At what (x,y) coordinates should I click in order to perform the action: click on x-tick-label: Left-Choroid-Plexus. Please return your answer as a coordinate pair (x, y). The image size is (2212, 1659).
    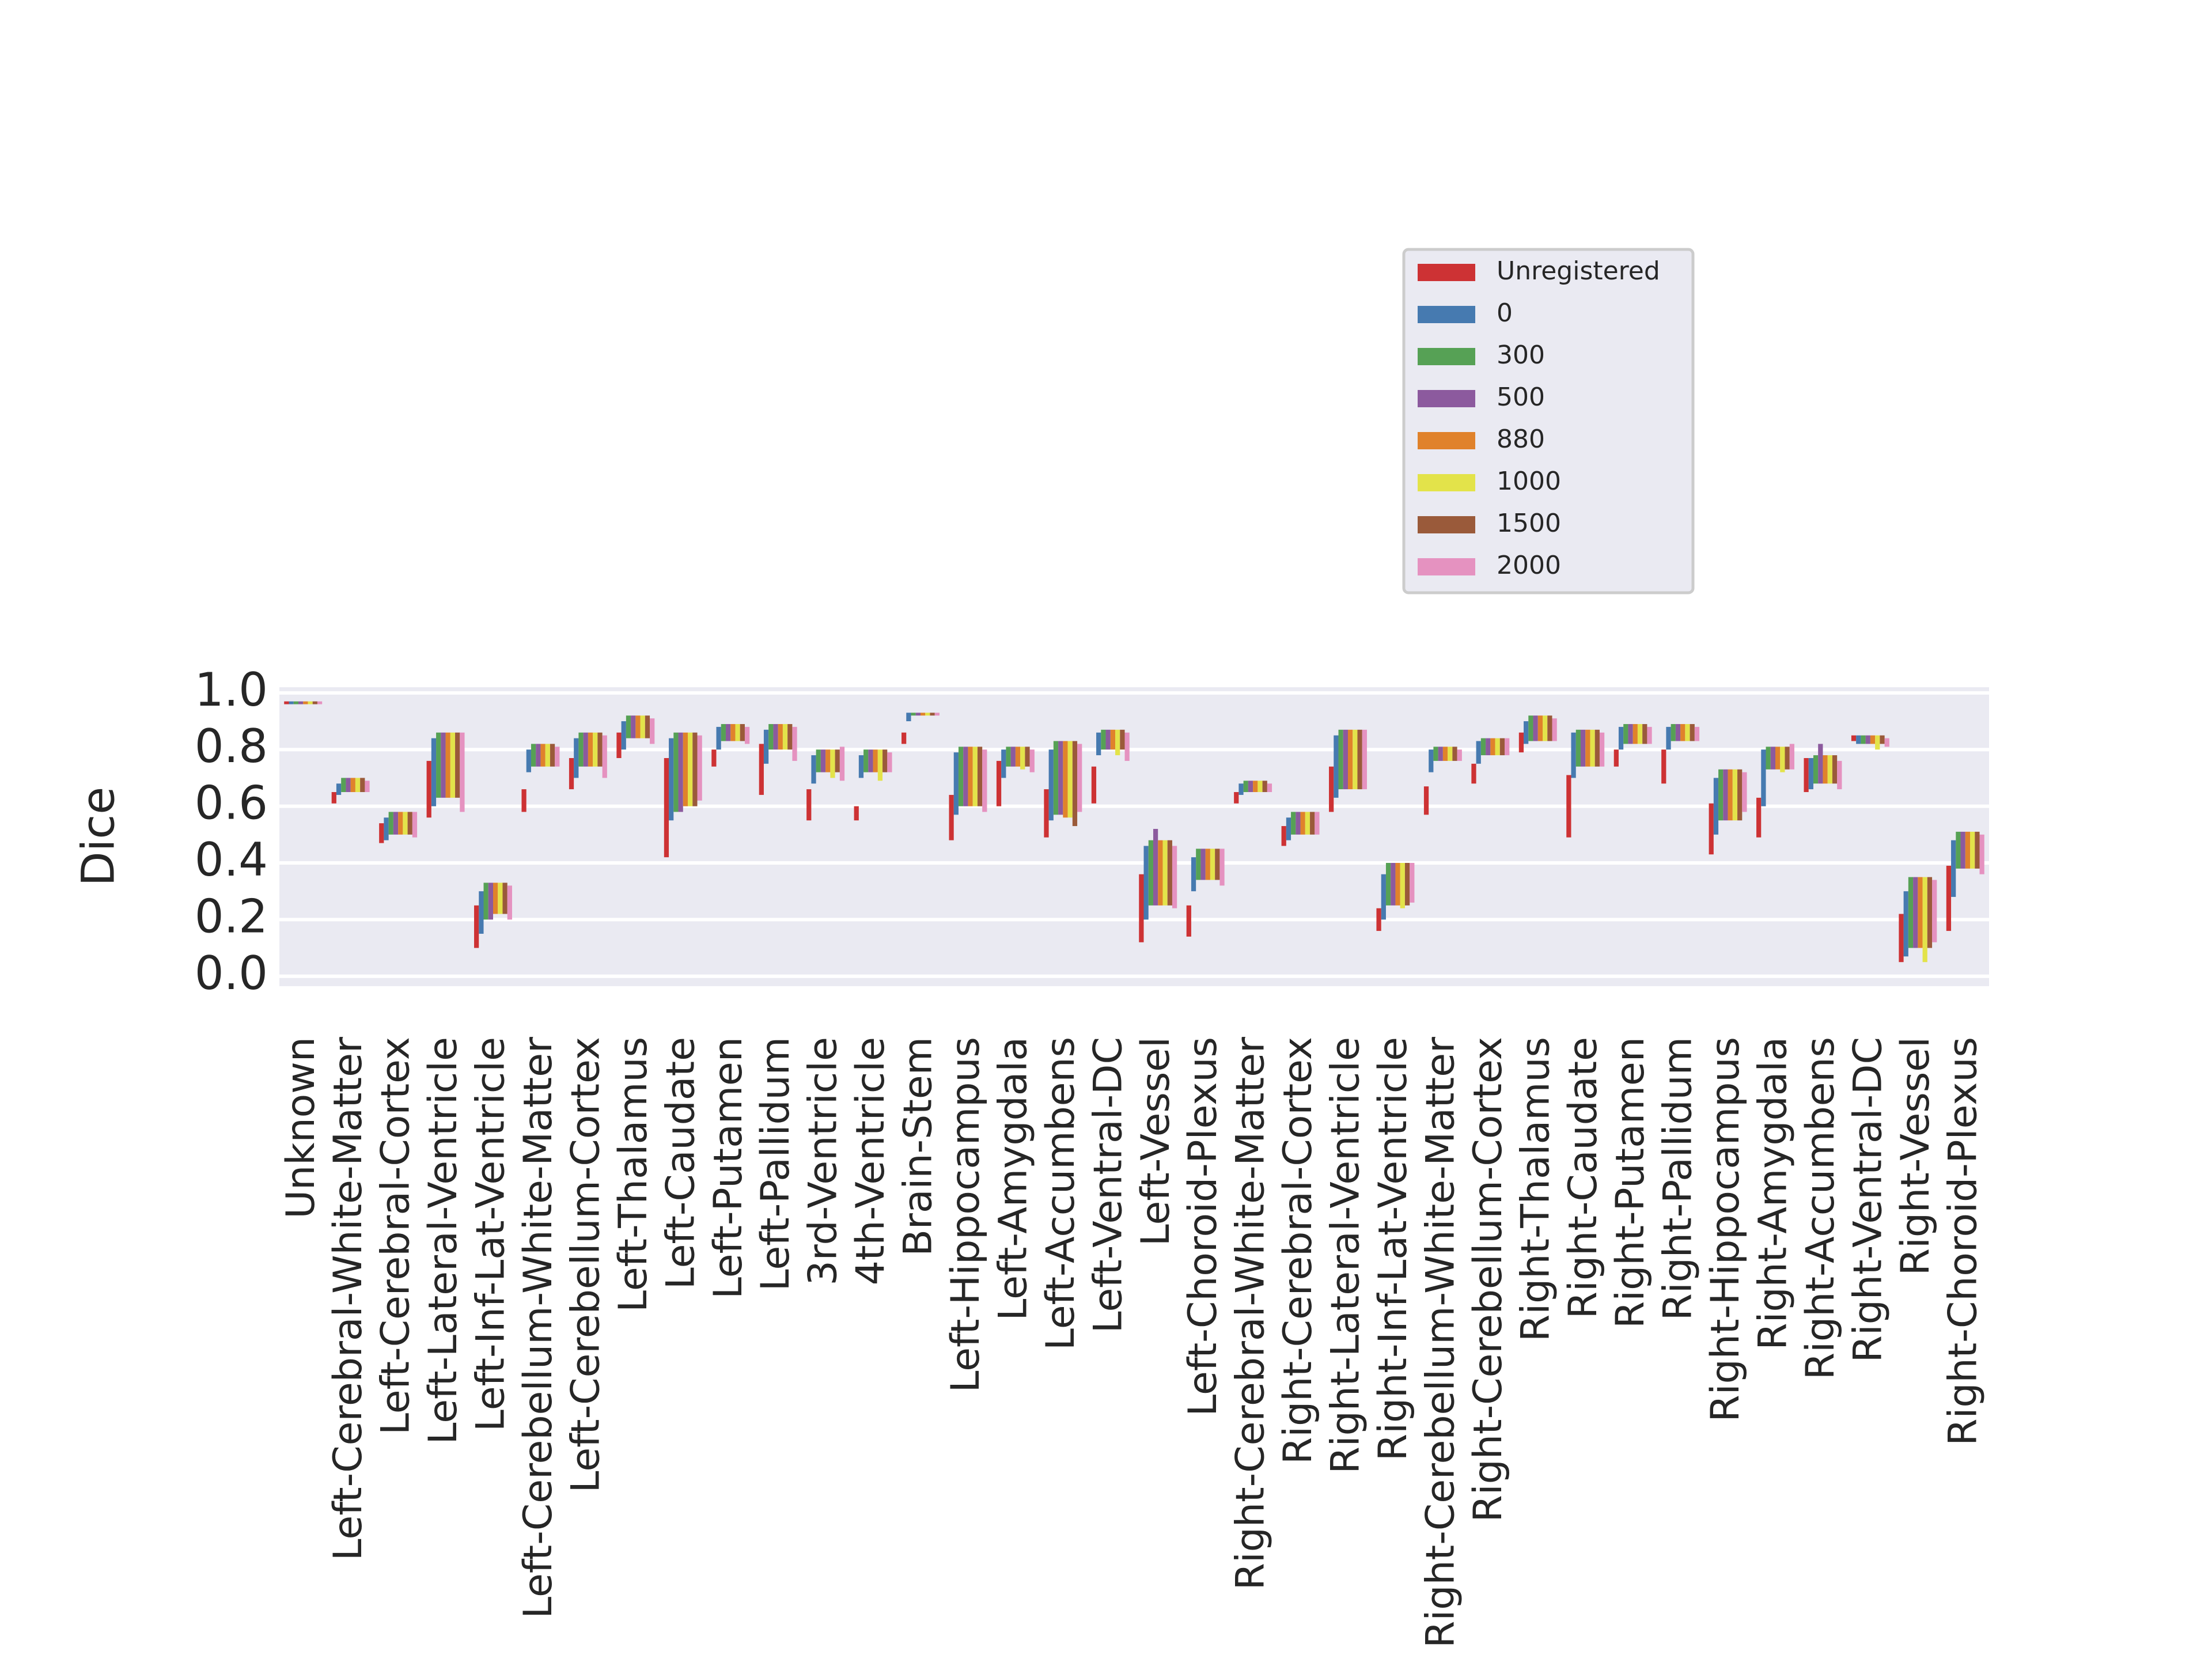
    Looking at the image, I should click on (1203, 1226).